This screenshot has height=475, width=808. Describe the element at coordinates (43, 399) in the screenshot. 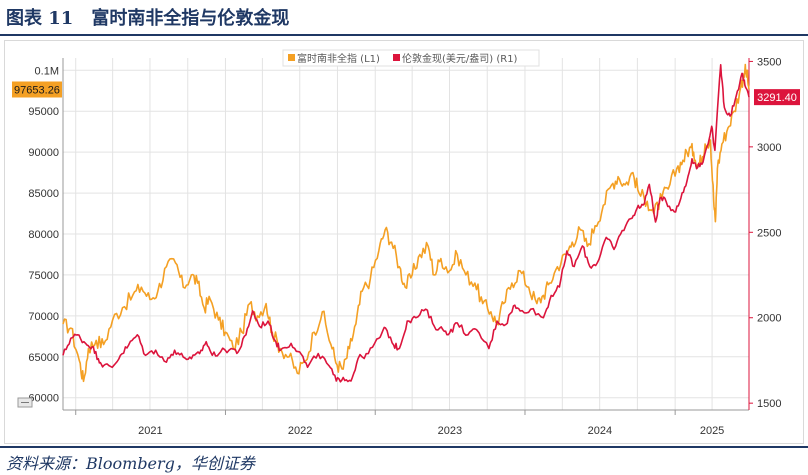

I see `y-left-tick-label: 60000` at that location.